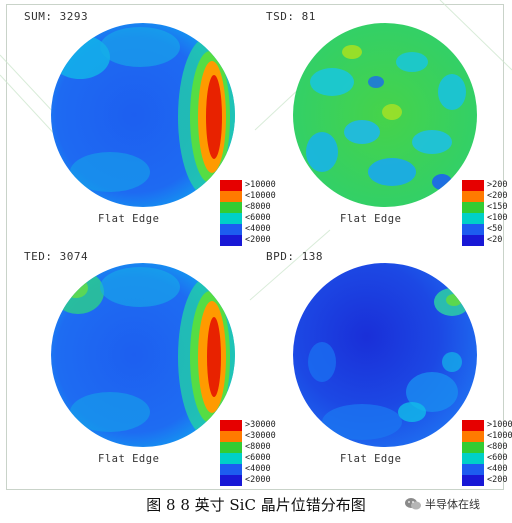 The image size is (512, 523). I want to click on legend-text: >30000, so click(260, 425).